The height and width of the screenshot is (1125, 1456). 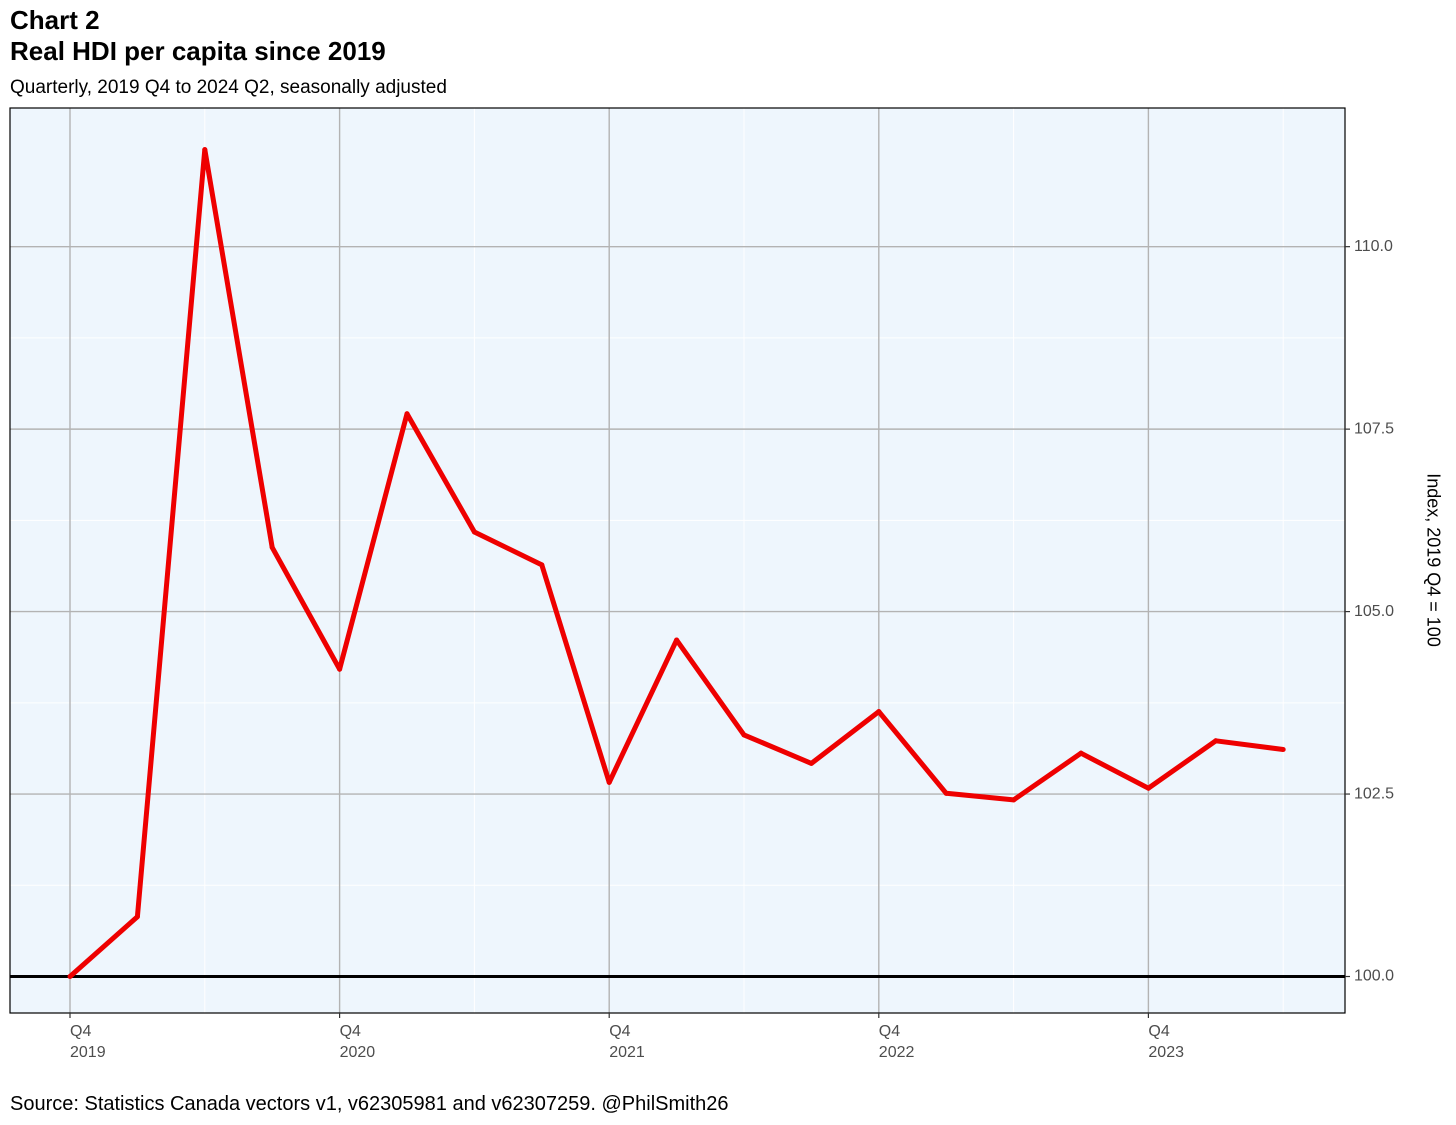 I want to click on chart-label: Chart 2, so click(x=55, y=20).